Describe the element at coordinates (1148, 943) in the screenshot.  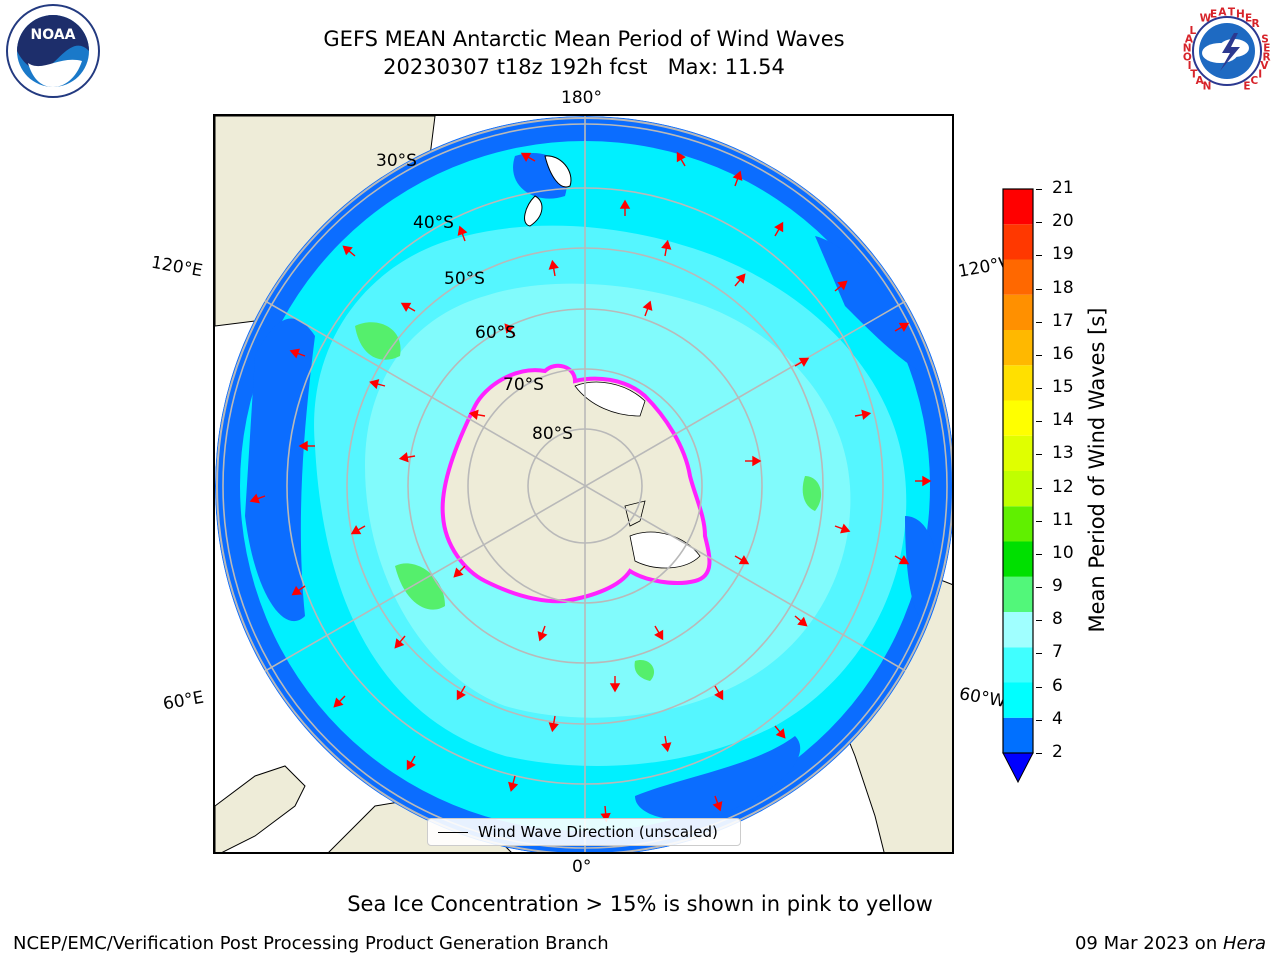
I see `credit-date: 09 Mar 2023 on` at that location.